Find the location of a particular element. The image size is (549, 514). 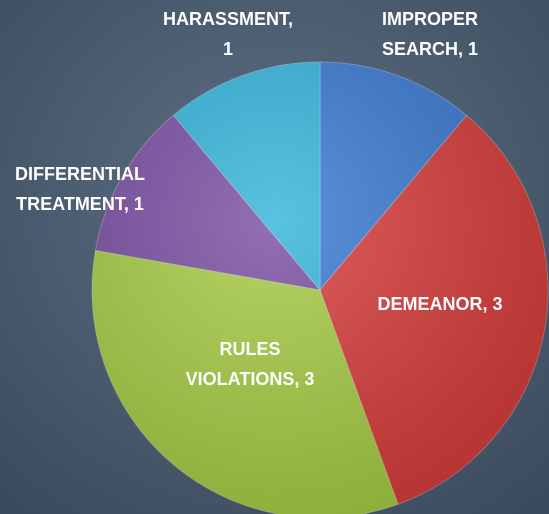

data-label: DIFFERENTIAL is located at coordinates (80, 174).